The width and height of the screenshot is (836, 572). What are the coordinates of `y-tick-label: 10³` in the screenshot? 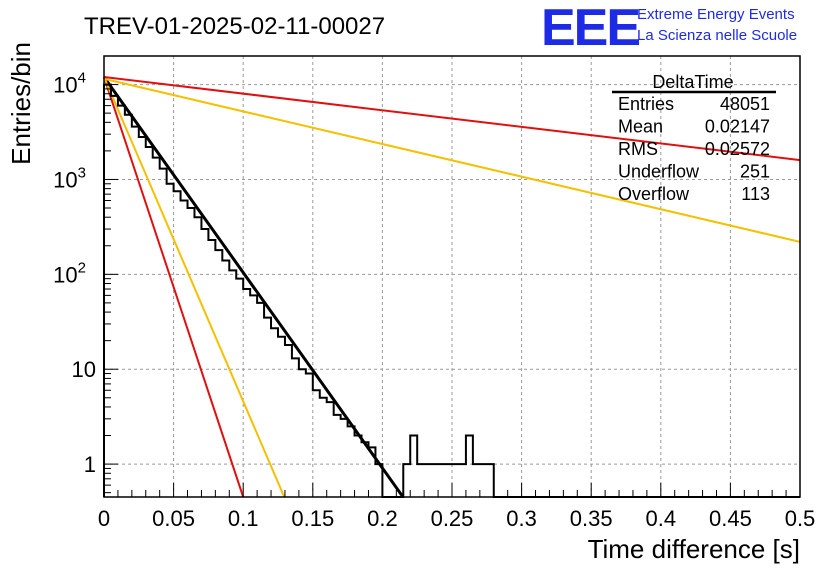 It's located at (69, 178).